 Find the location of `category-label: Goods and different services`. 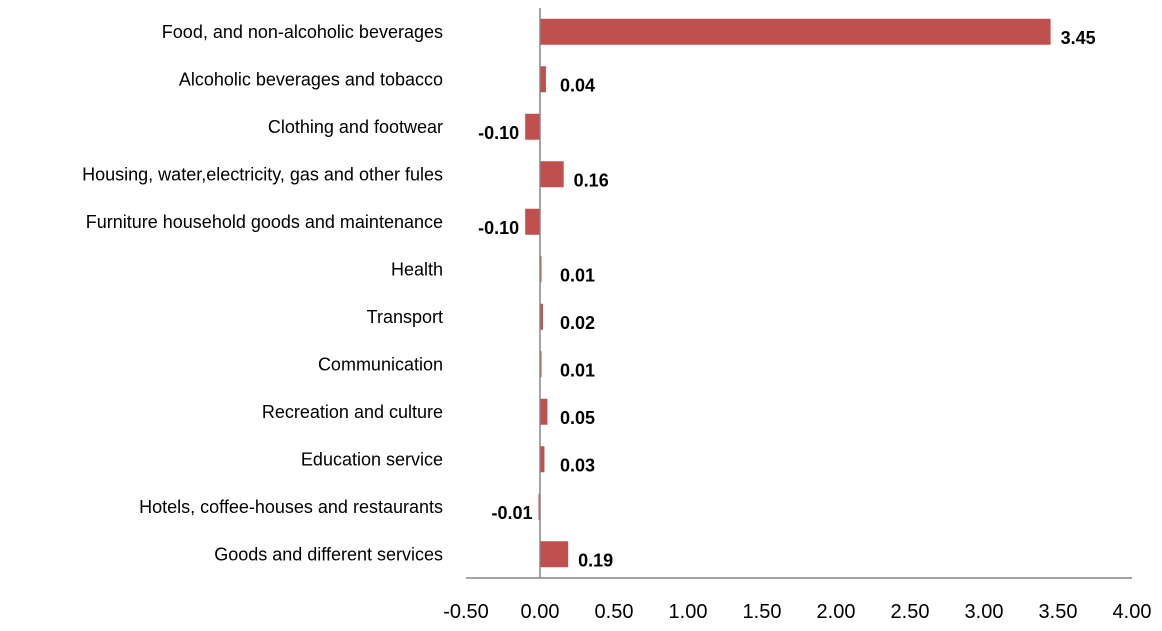

category-label: Goods and different services is located at coordinates (328, 554).